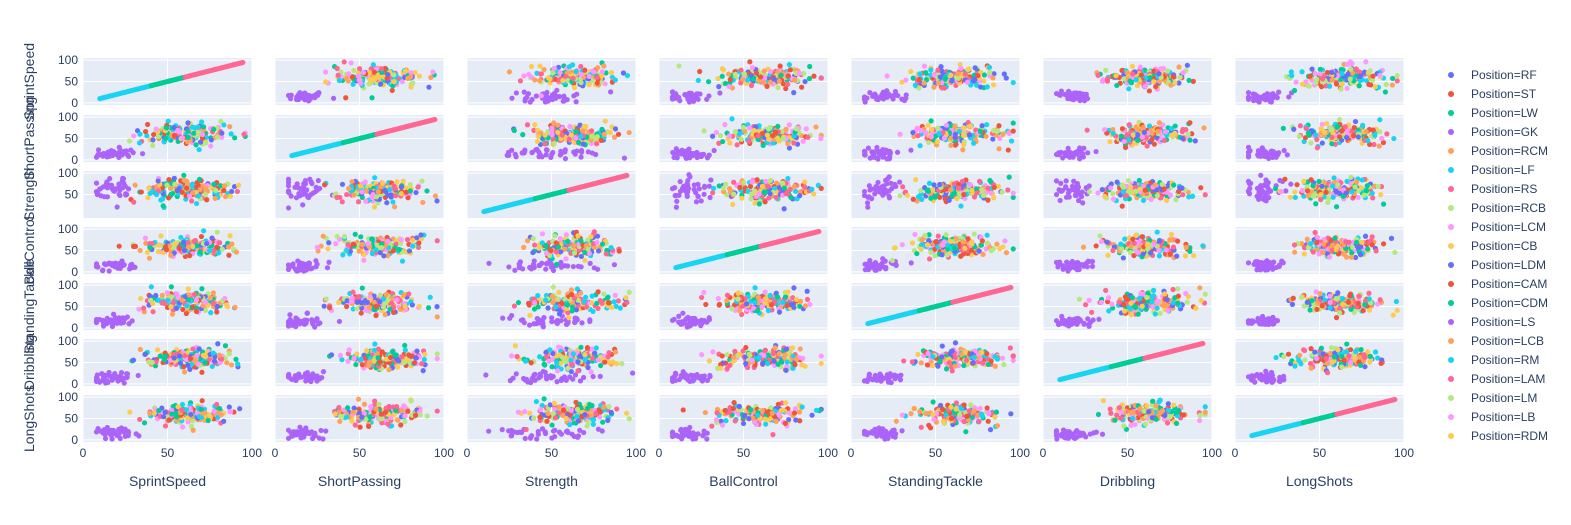 Image resolution: width=1571 pixels, height=525 pixels. I want to click on subplot-Strength-vs-LongShots, so click(1319, 194).